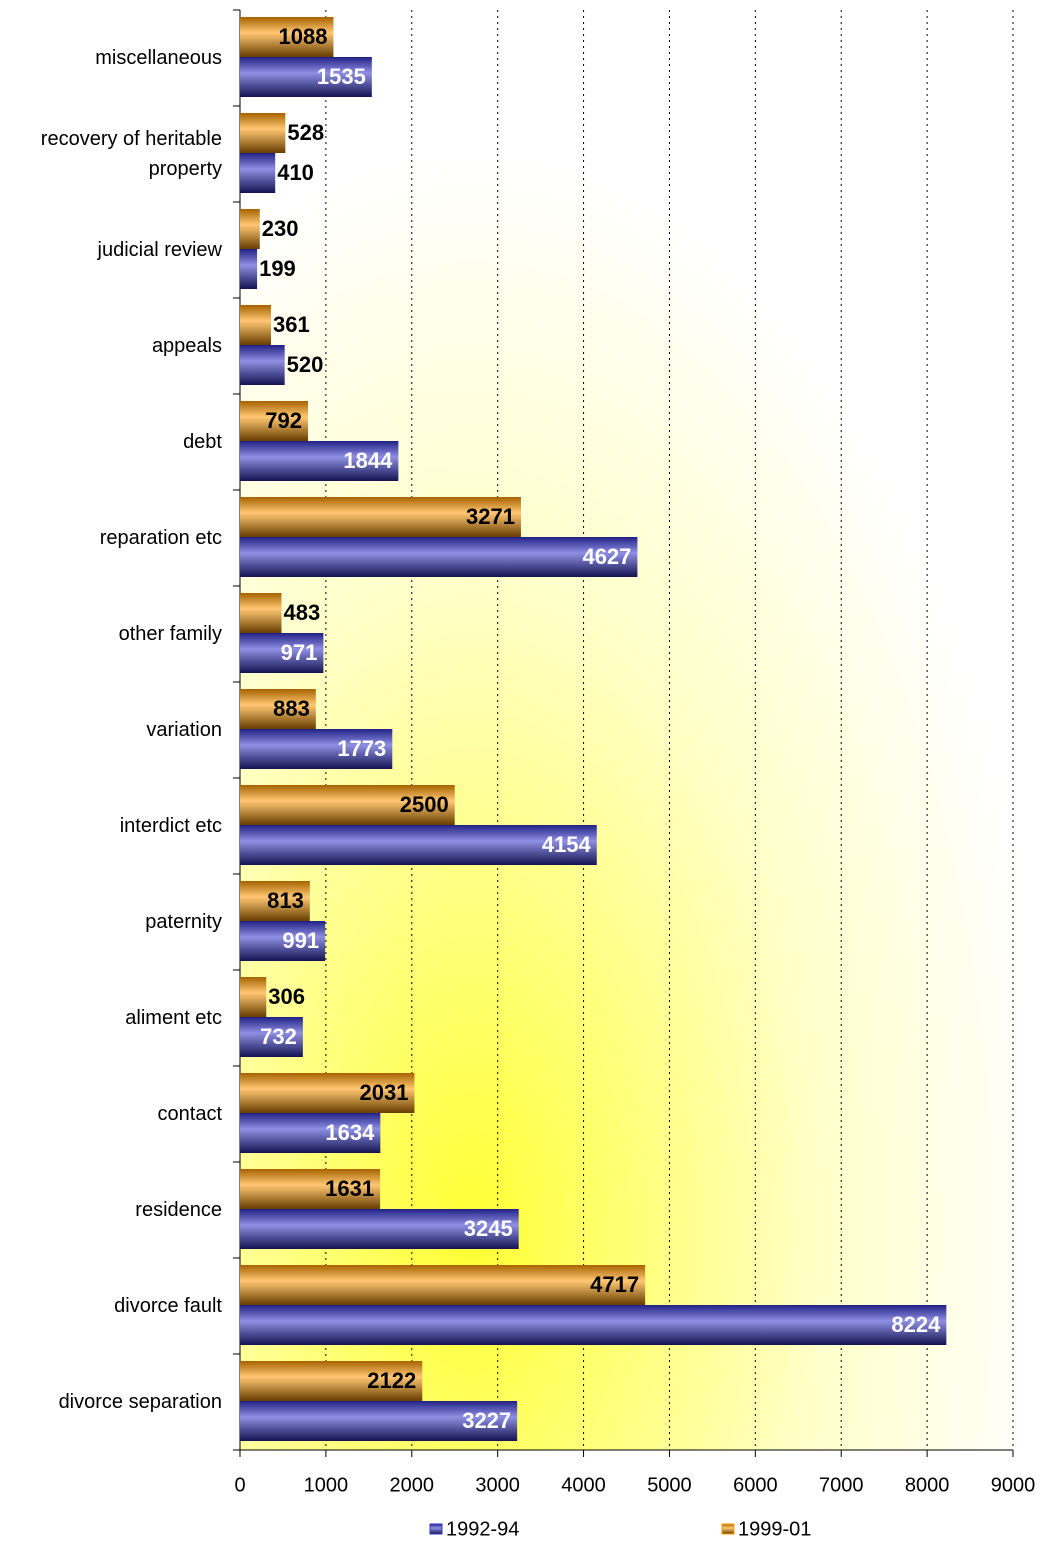 This screenshot has height=1549, width=1042. I want to click on legend-label: 1992-94, so click(482, 1529).